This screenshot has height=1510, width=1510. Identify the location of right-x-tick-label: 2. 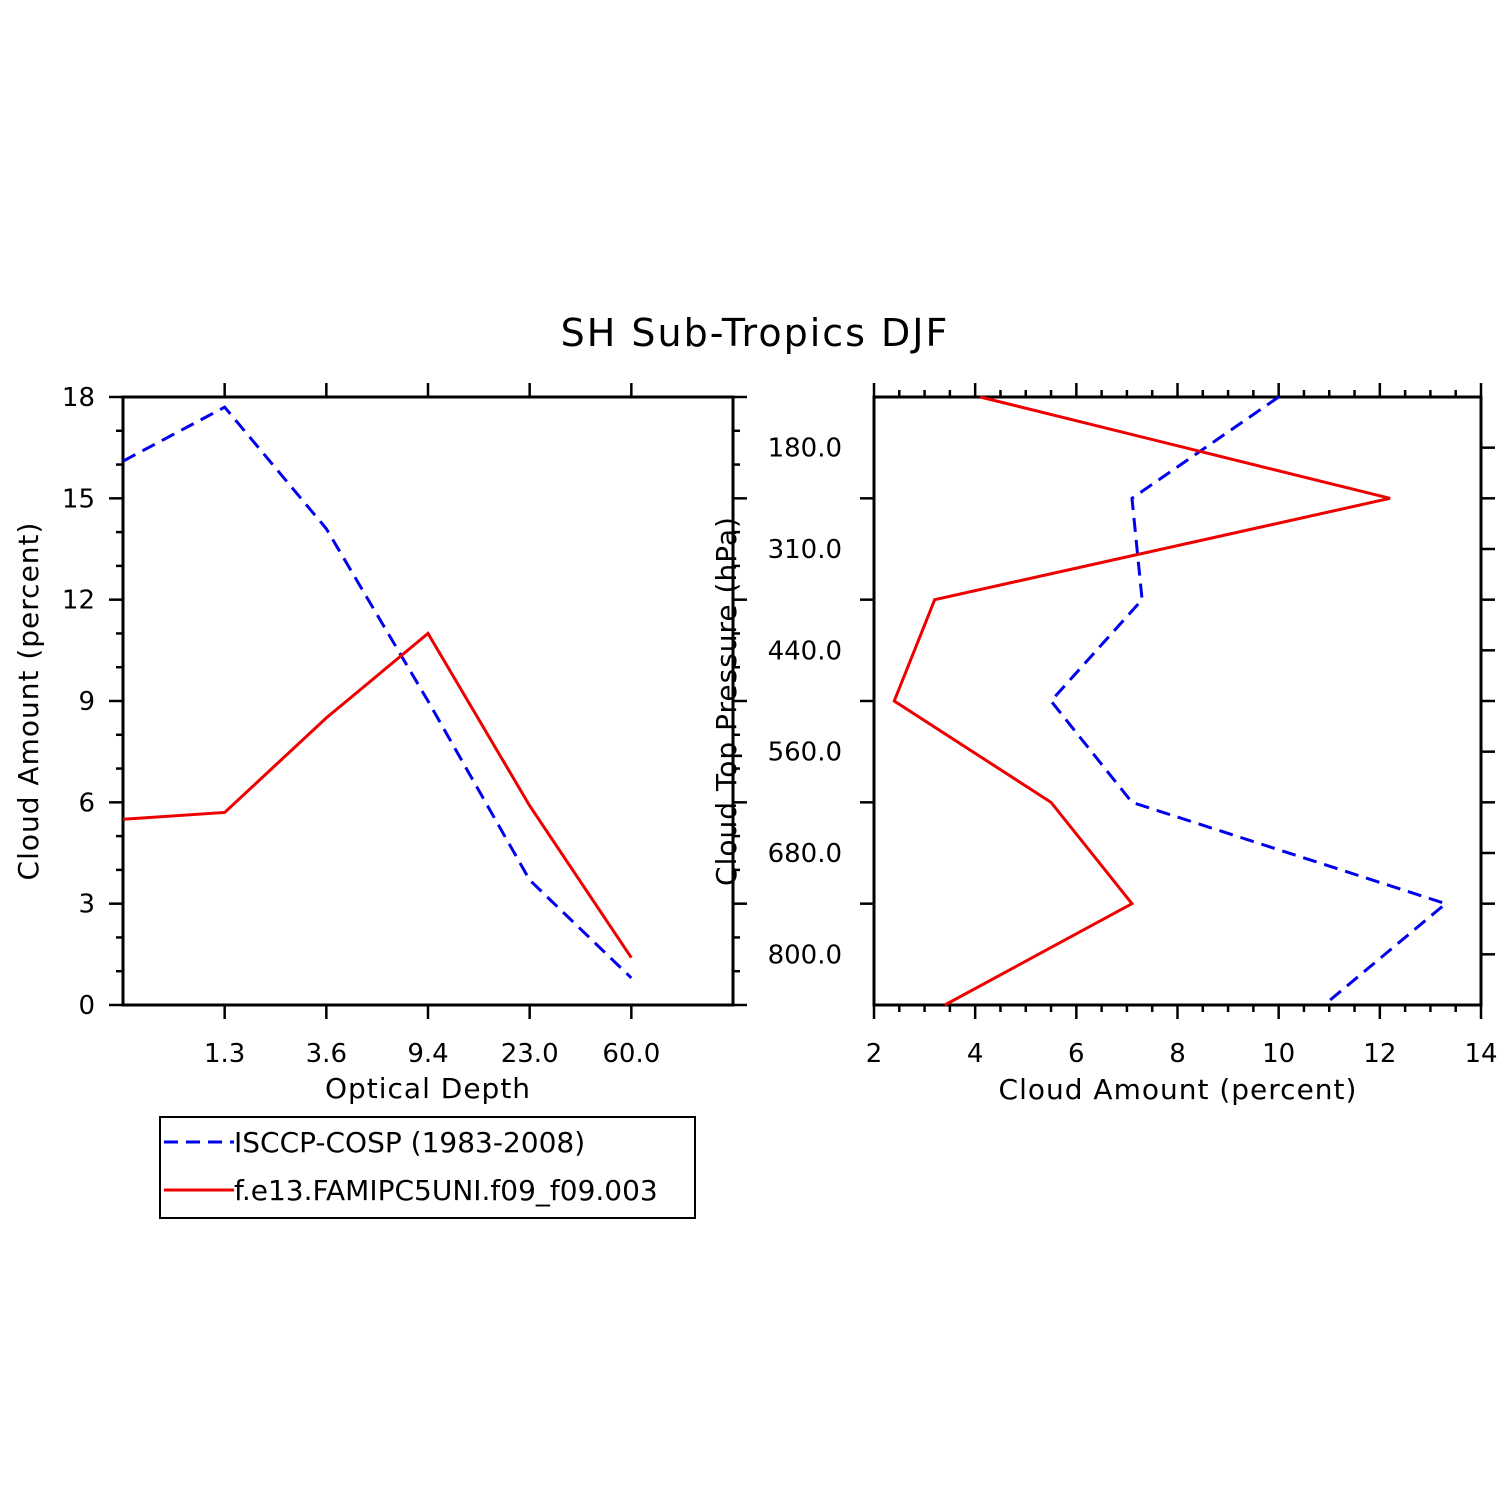
(874, 1054).